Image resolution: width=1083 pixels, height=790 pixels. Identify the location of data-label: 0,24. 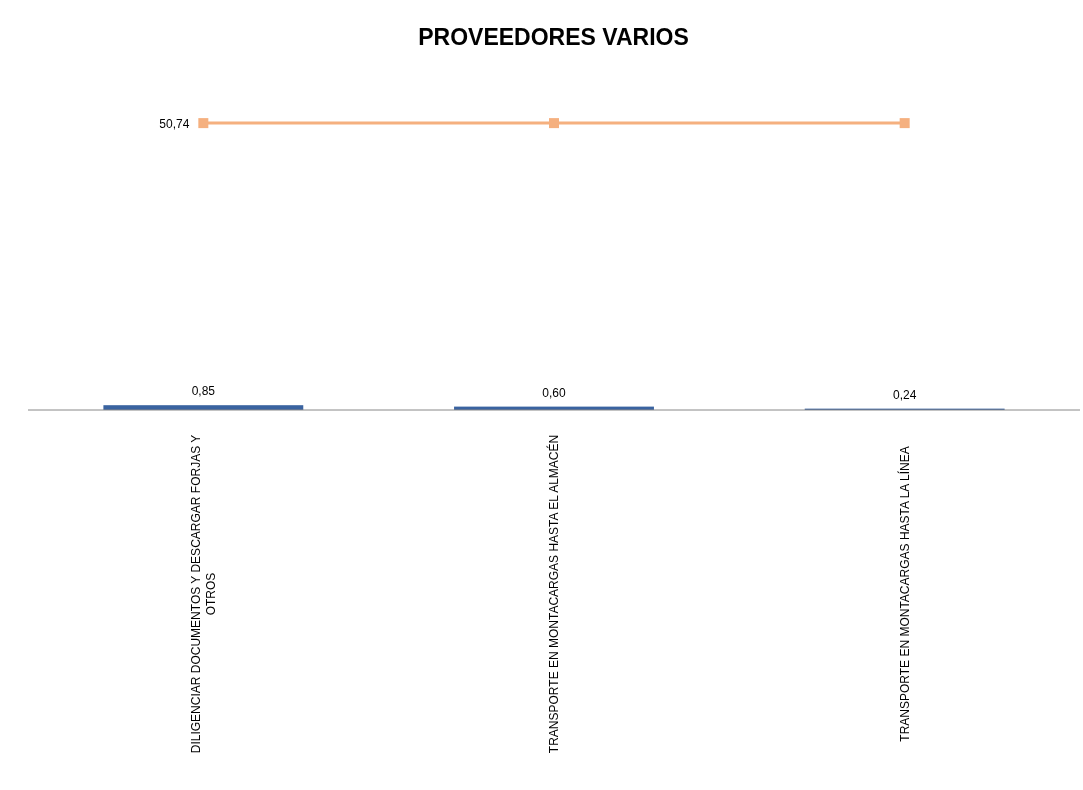
(904, 394).